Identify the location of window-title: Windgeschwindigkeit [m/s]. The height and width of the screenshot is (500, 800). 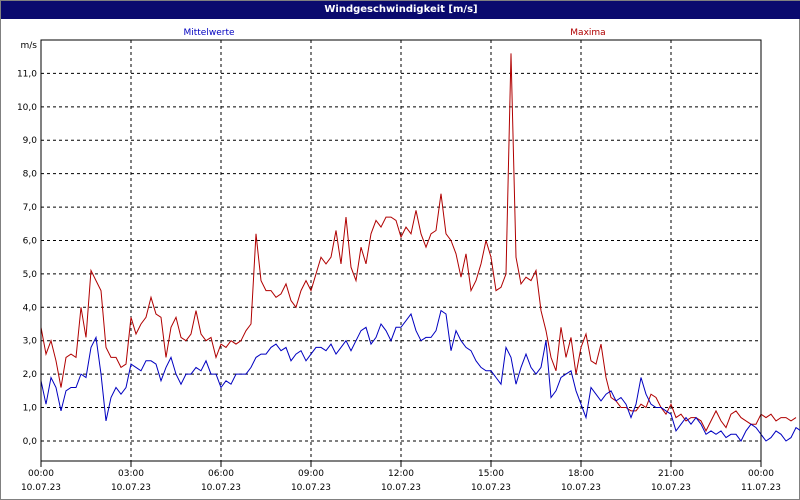
(400, 10).